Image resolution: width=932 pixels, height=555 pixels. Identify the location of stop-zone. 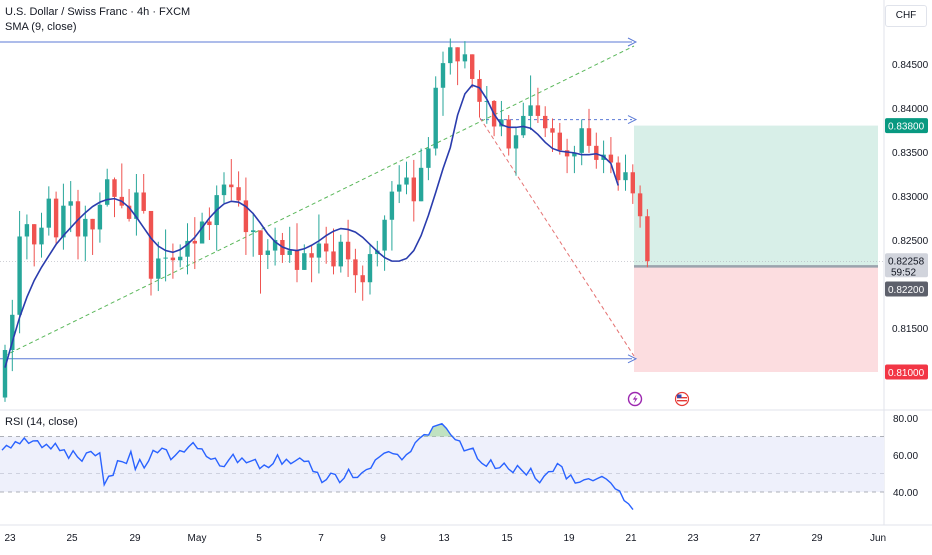
(756, 319).